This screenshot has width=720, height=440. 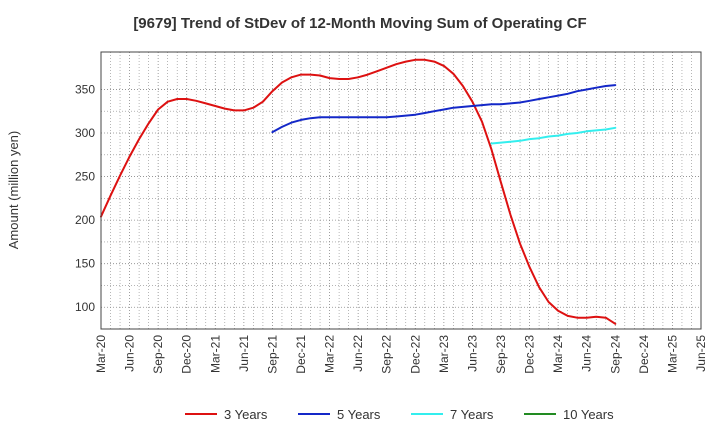 What do you see at coordinates (85, 198) in the screenshot?
I see `y-axis-ticks: 100 150 200 250 300 350` at bounding box center [85, 198].